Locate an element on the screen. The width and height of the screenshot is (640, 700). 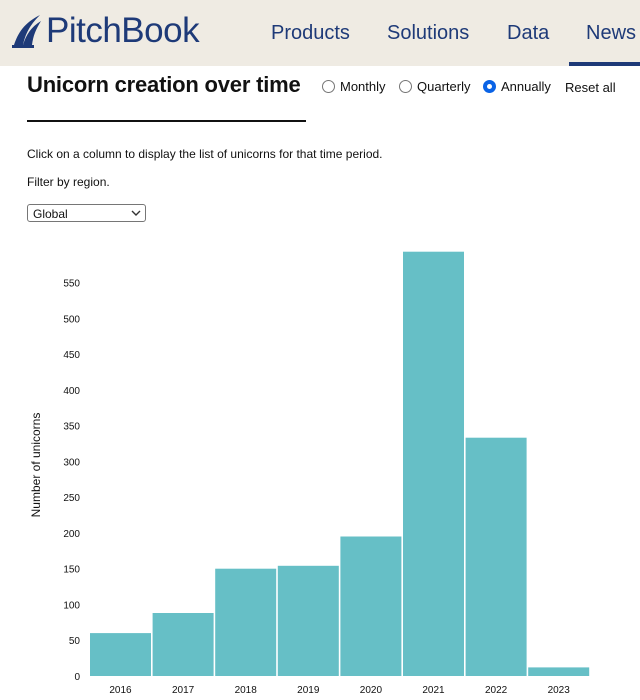
bar-2018 is located at coordinates (246, 622).